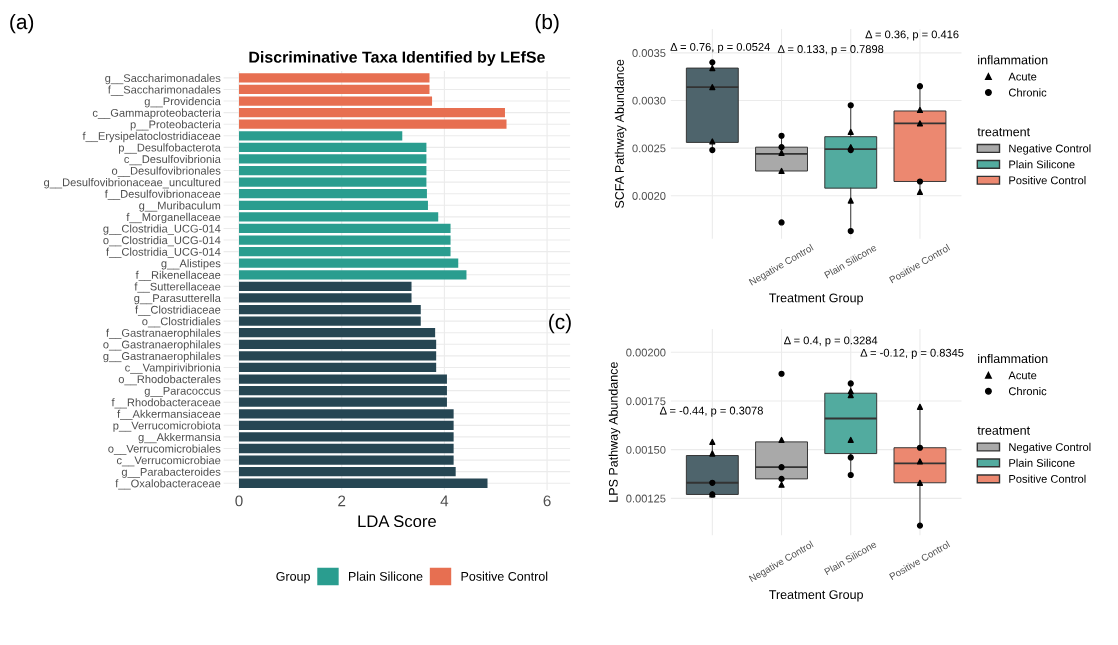 Image resolution: width=1118 pixels, height=645 pixels. What do you see at coordinates (646, 401) in the screenshot?
I see `y-tick-label: 0.00175` at bounding box center [646, 401].